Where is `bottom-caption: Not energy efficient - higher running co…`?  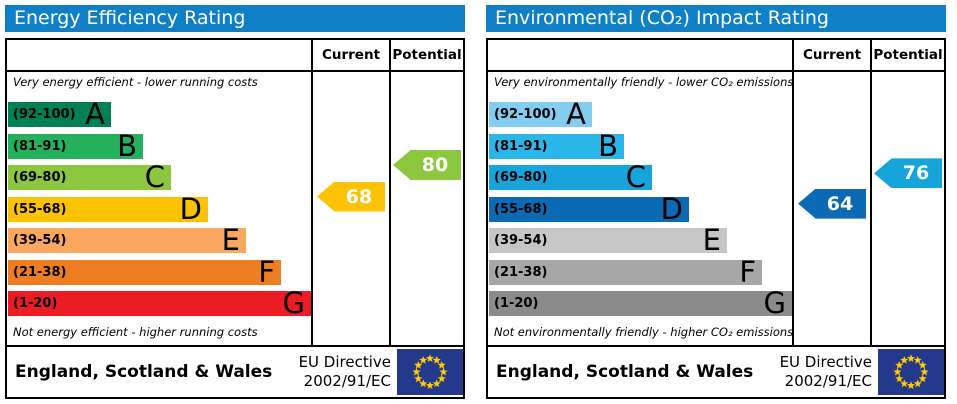 bottom-caption: Not energy efficient - higher running co… is located at coordinates (135, 332).